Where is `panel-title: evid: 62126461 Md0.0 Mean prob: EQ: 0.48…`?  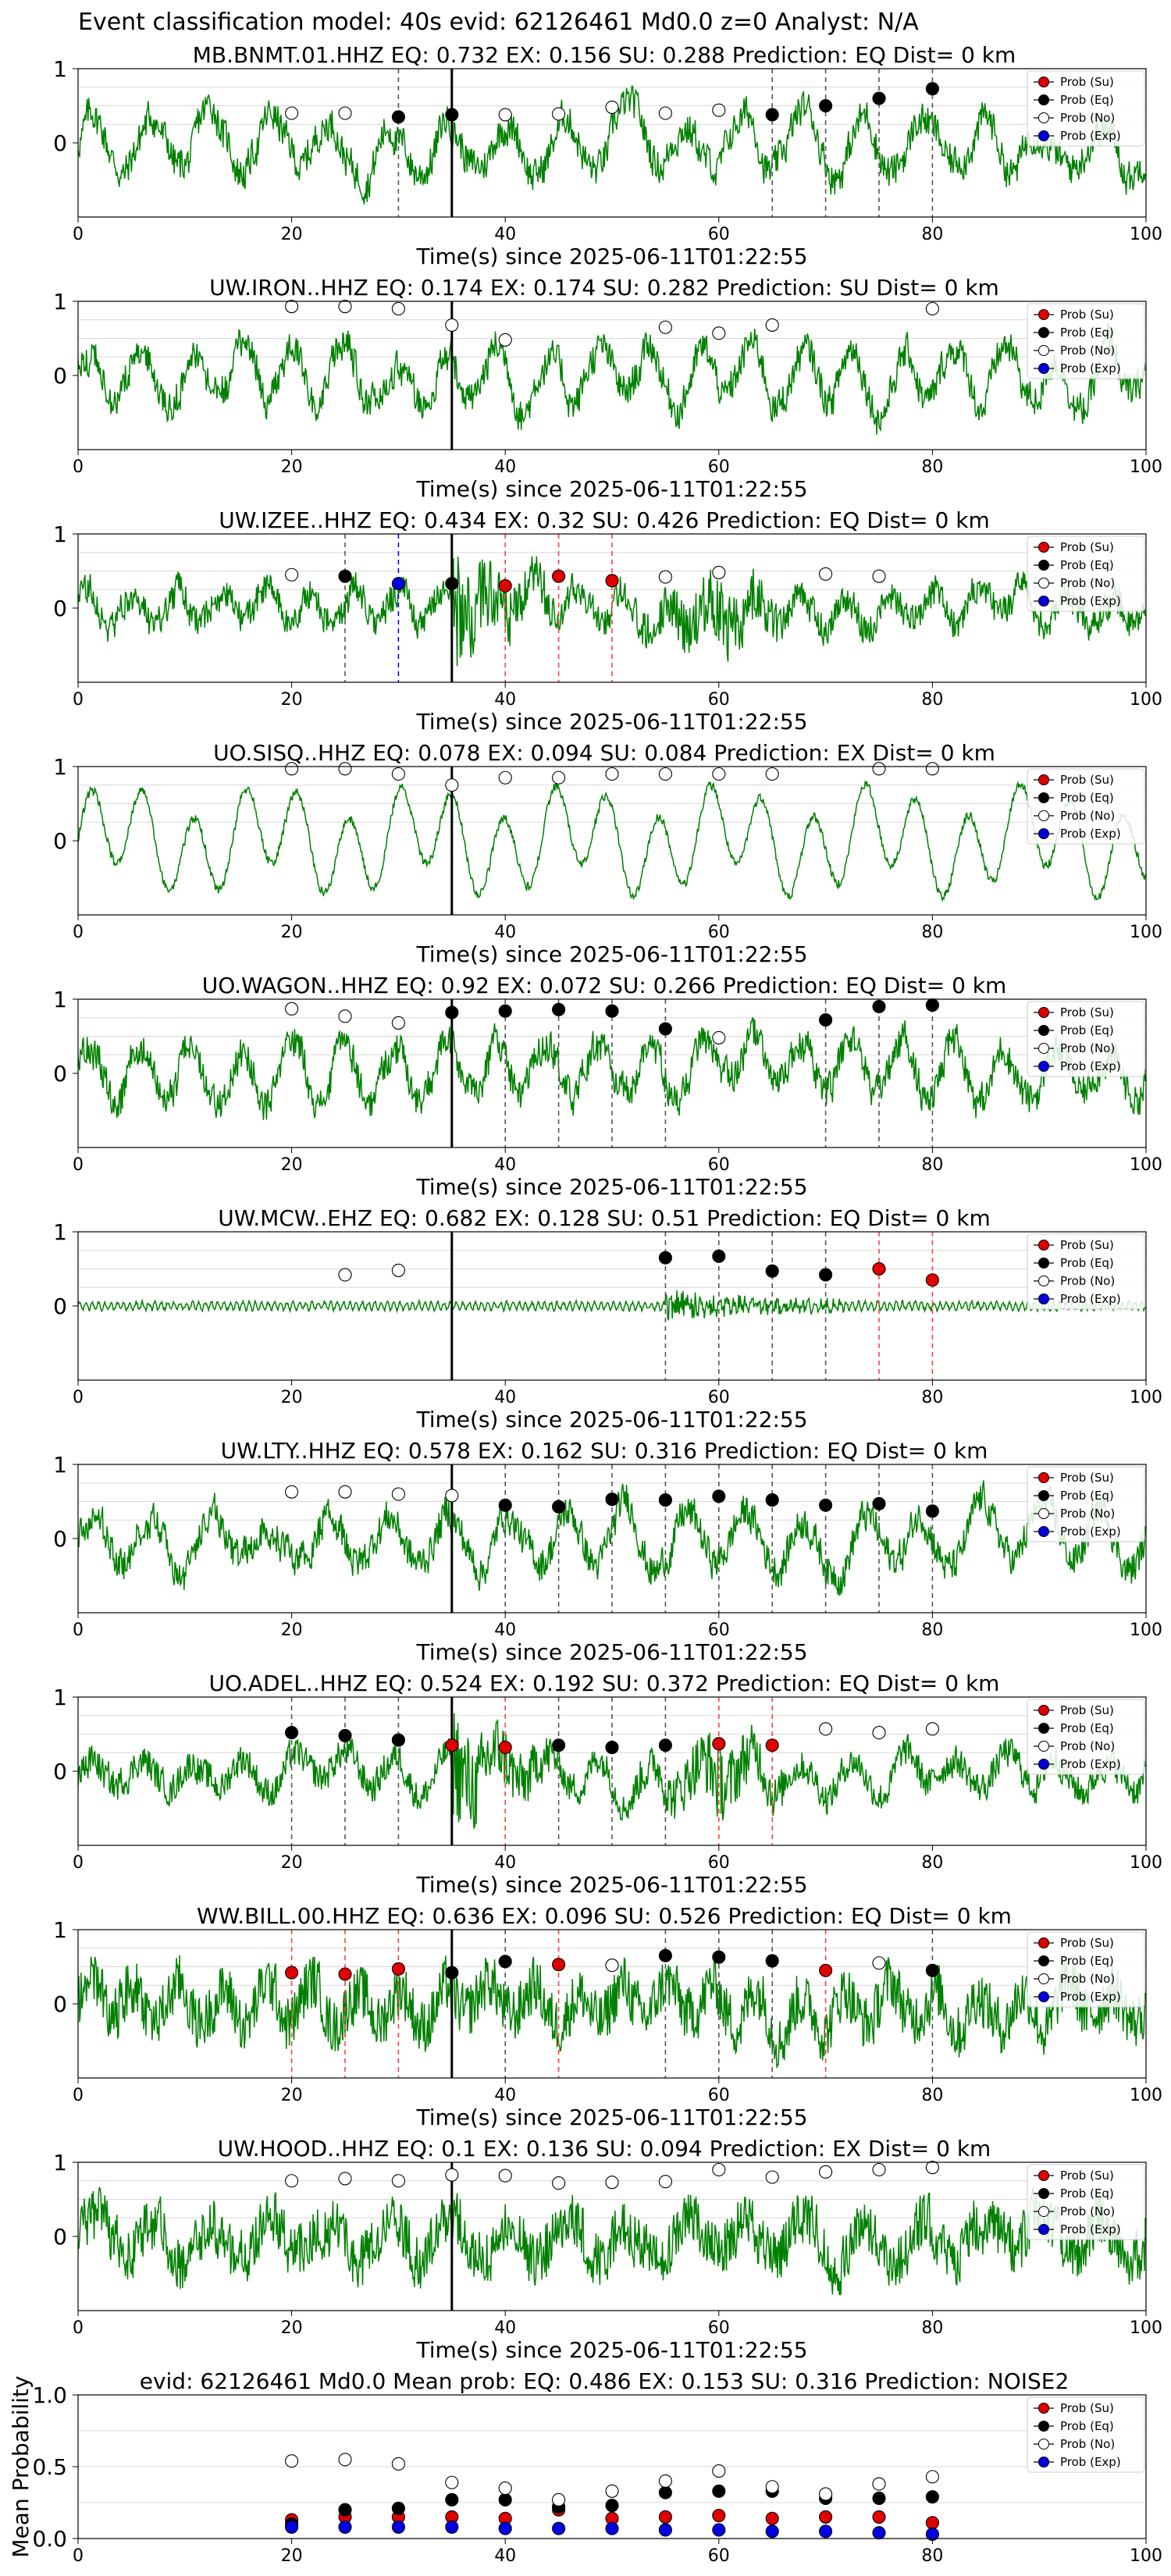
panel-title: evid: 62126461 Md0.0 Mean prob: EQ: 0.48… is located at coordinates (605, 2381).